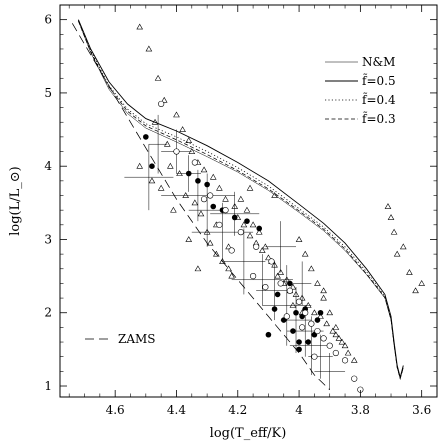 This screenshot has width=442, height=443. Describe the element at coordinates (48, 93) in the screenshot. I see `y-tick-label: 5` at that location.